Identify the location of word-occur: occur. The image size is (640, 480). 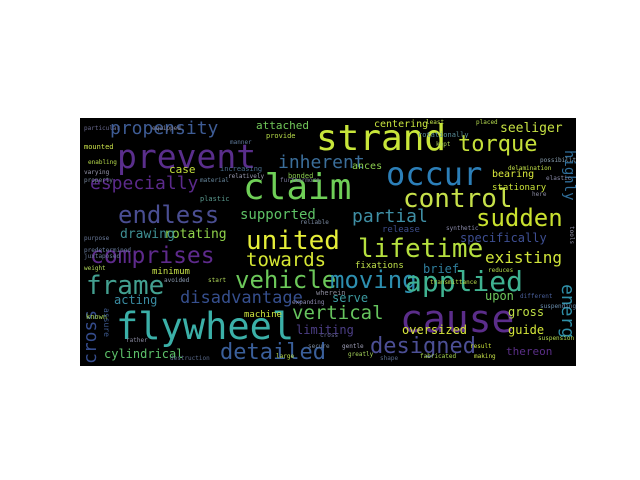
(434, 174).